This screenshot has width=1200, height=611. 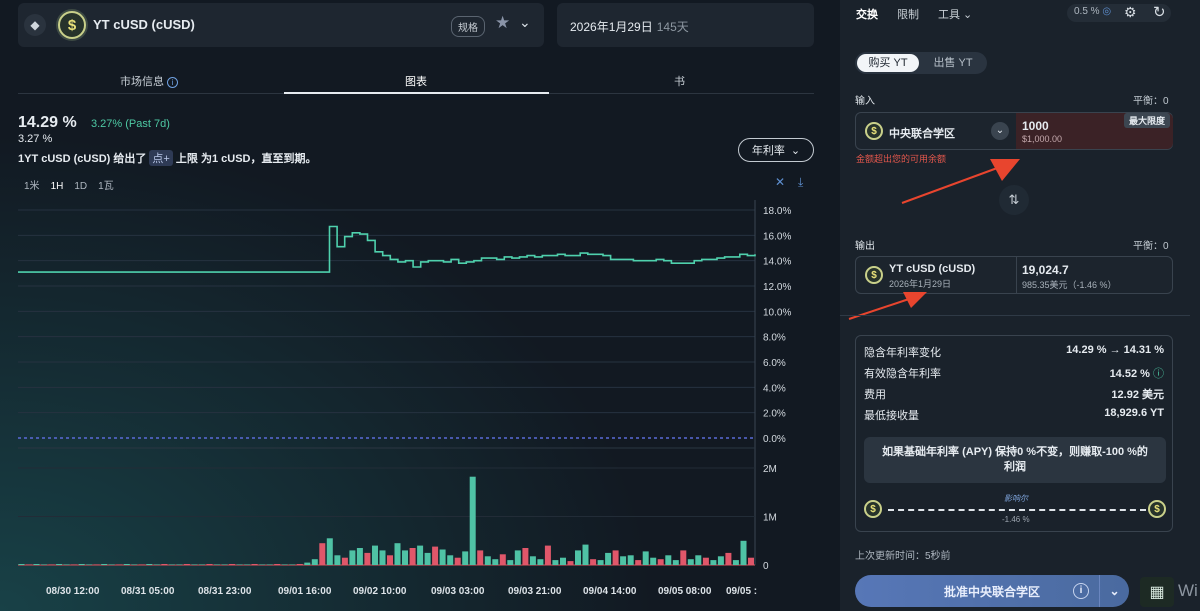 I want to click on favorite-star-icon: ★, so click(x=503, y=22).